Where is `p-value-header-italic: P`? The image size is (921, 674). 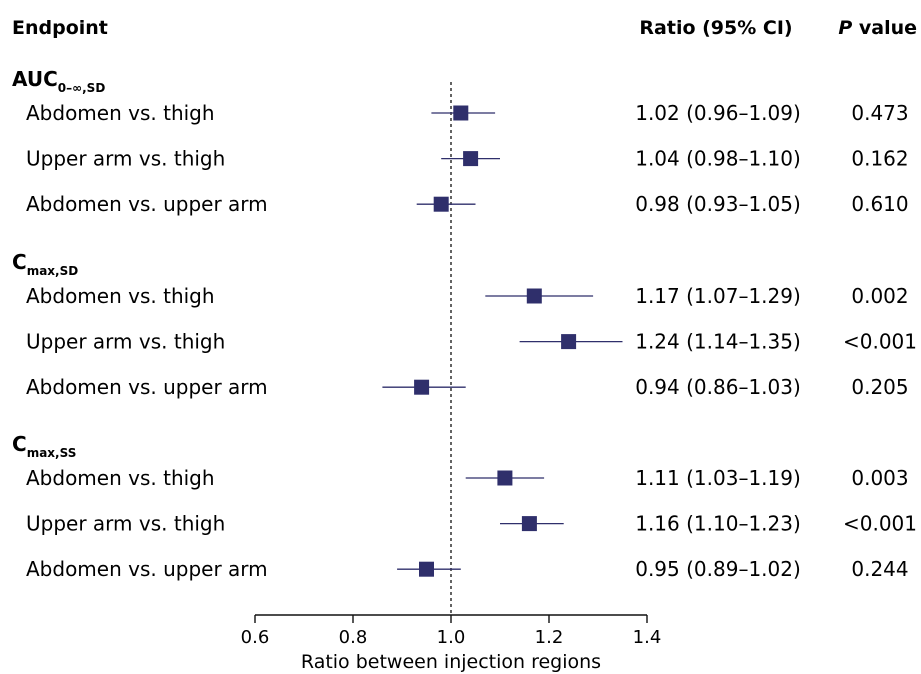 p-value-header-italic: P is located at coordinates (845, 28).